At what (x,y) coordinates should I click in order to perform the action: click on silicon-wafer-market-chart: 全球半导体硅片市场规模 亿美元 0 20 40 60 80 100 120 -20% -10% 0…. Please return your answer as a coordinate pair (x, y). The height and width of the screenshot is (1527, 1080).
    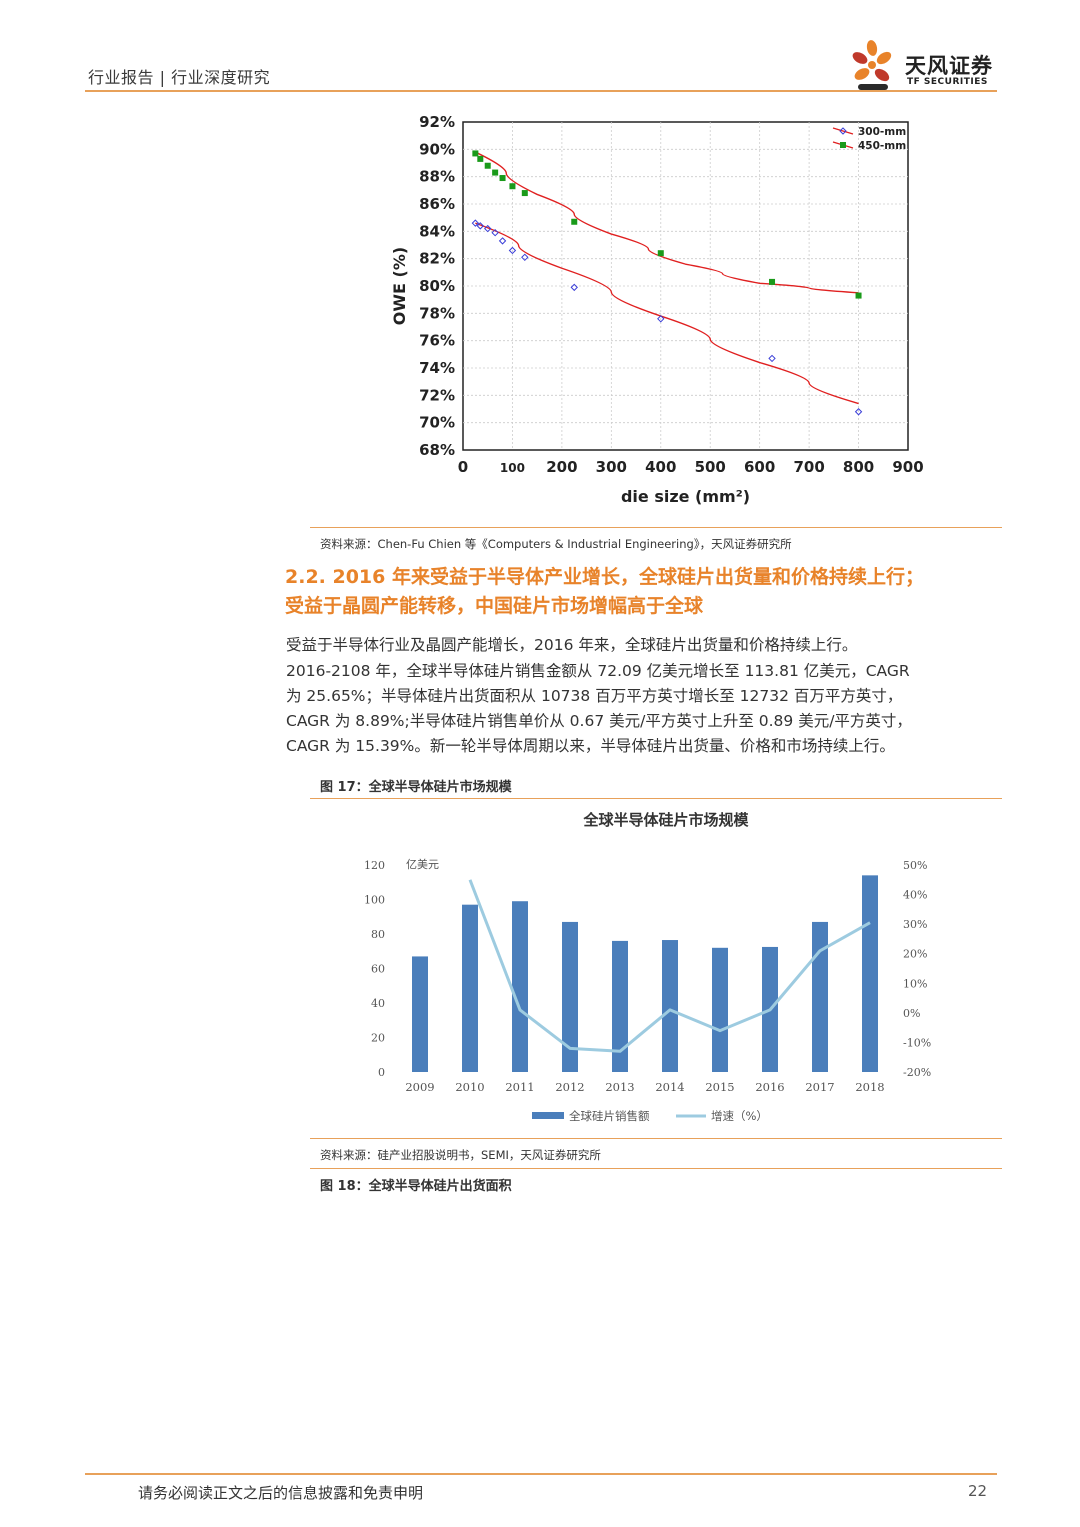
    Looking at the image, I should click on (647, 967).